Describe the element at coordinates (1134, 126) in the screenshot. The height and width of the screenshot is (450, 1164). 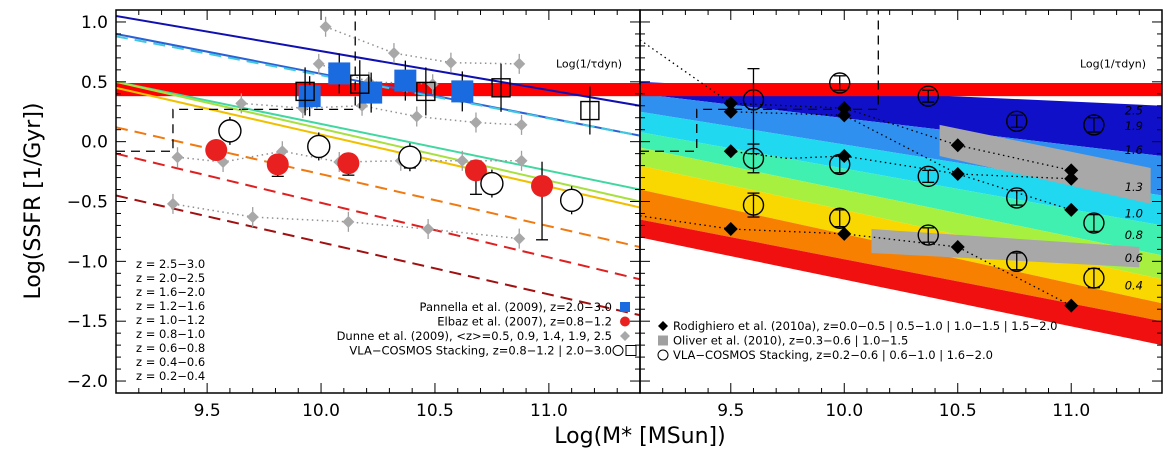
I see `band-label-1.9: 1.9` at that location.